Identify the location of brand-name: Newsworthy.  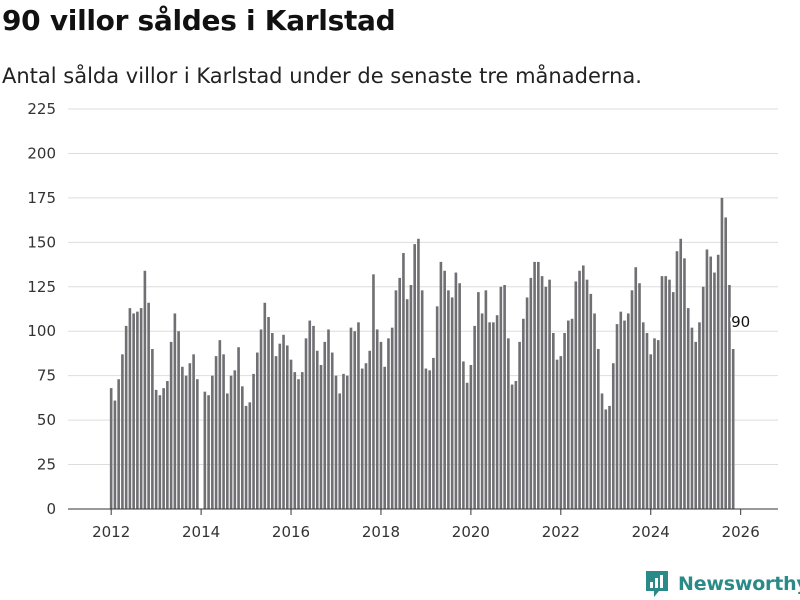
(739, 584).